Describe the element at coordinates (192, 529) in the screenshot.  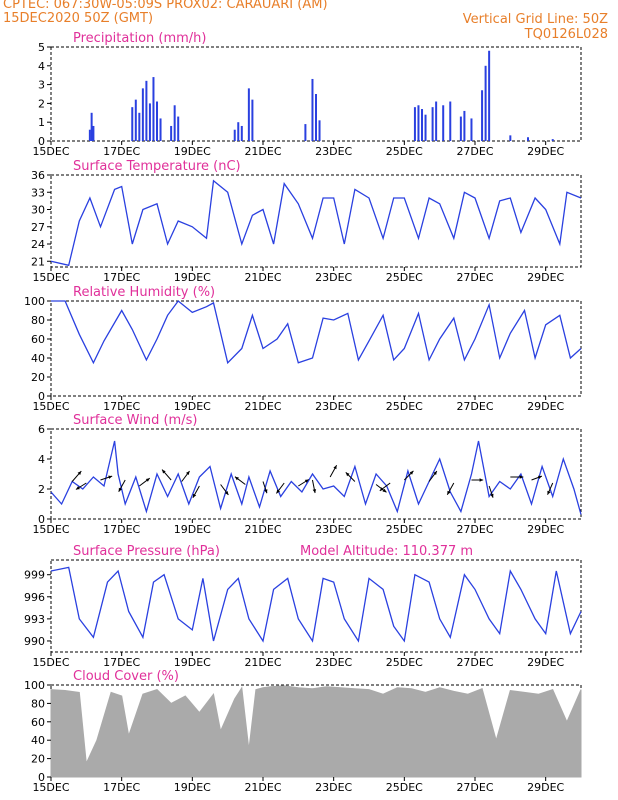
I see `wind-xtick-label: 19DEC` at that location.